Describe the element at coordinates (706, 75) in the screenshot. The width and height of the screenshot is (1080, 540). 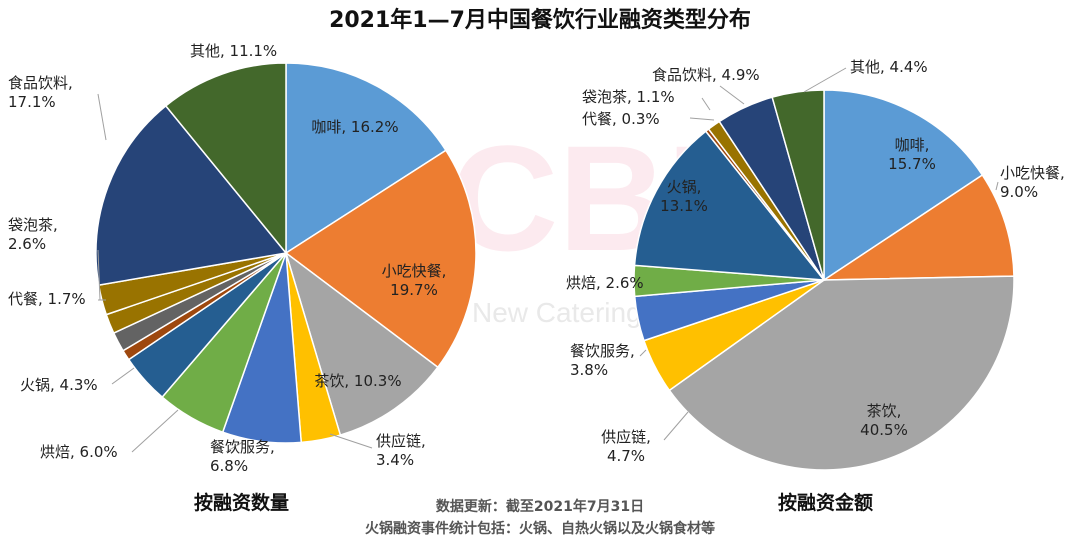
I see `data-label: 食品饮料, 4.9%` at that location.